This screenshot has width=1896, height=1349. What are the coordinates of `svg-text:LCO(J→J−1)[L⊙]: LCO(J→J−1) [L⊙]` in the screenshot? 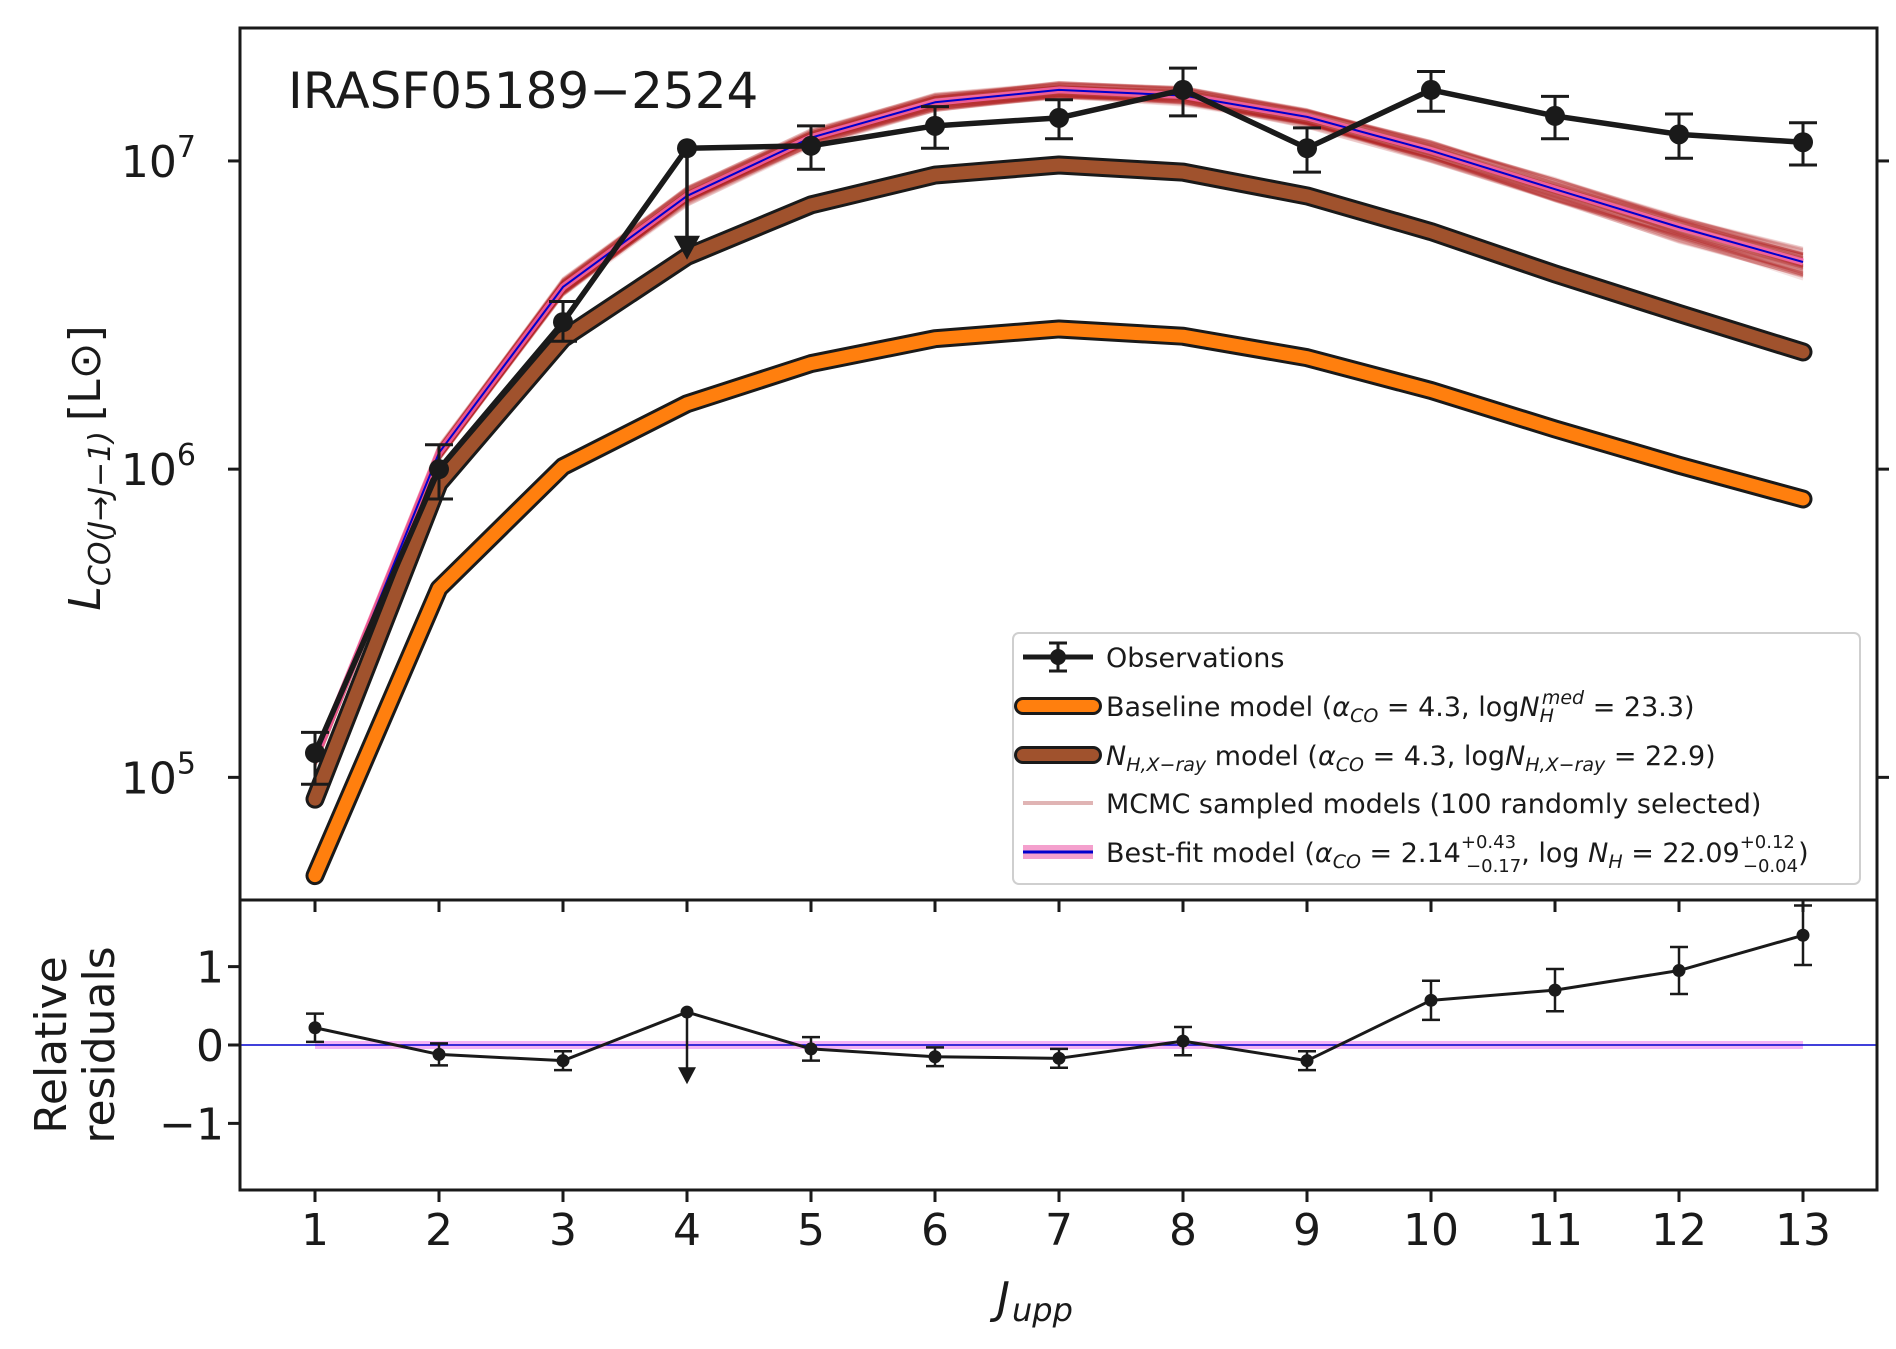 It's located at (89, 467).